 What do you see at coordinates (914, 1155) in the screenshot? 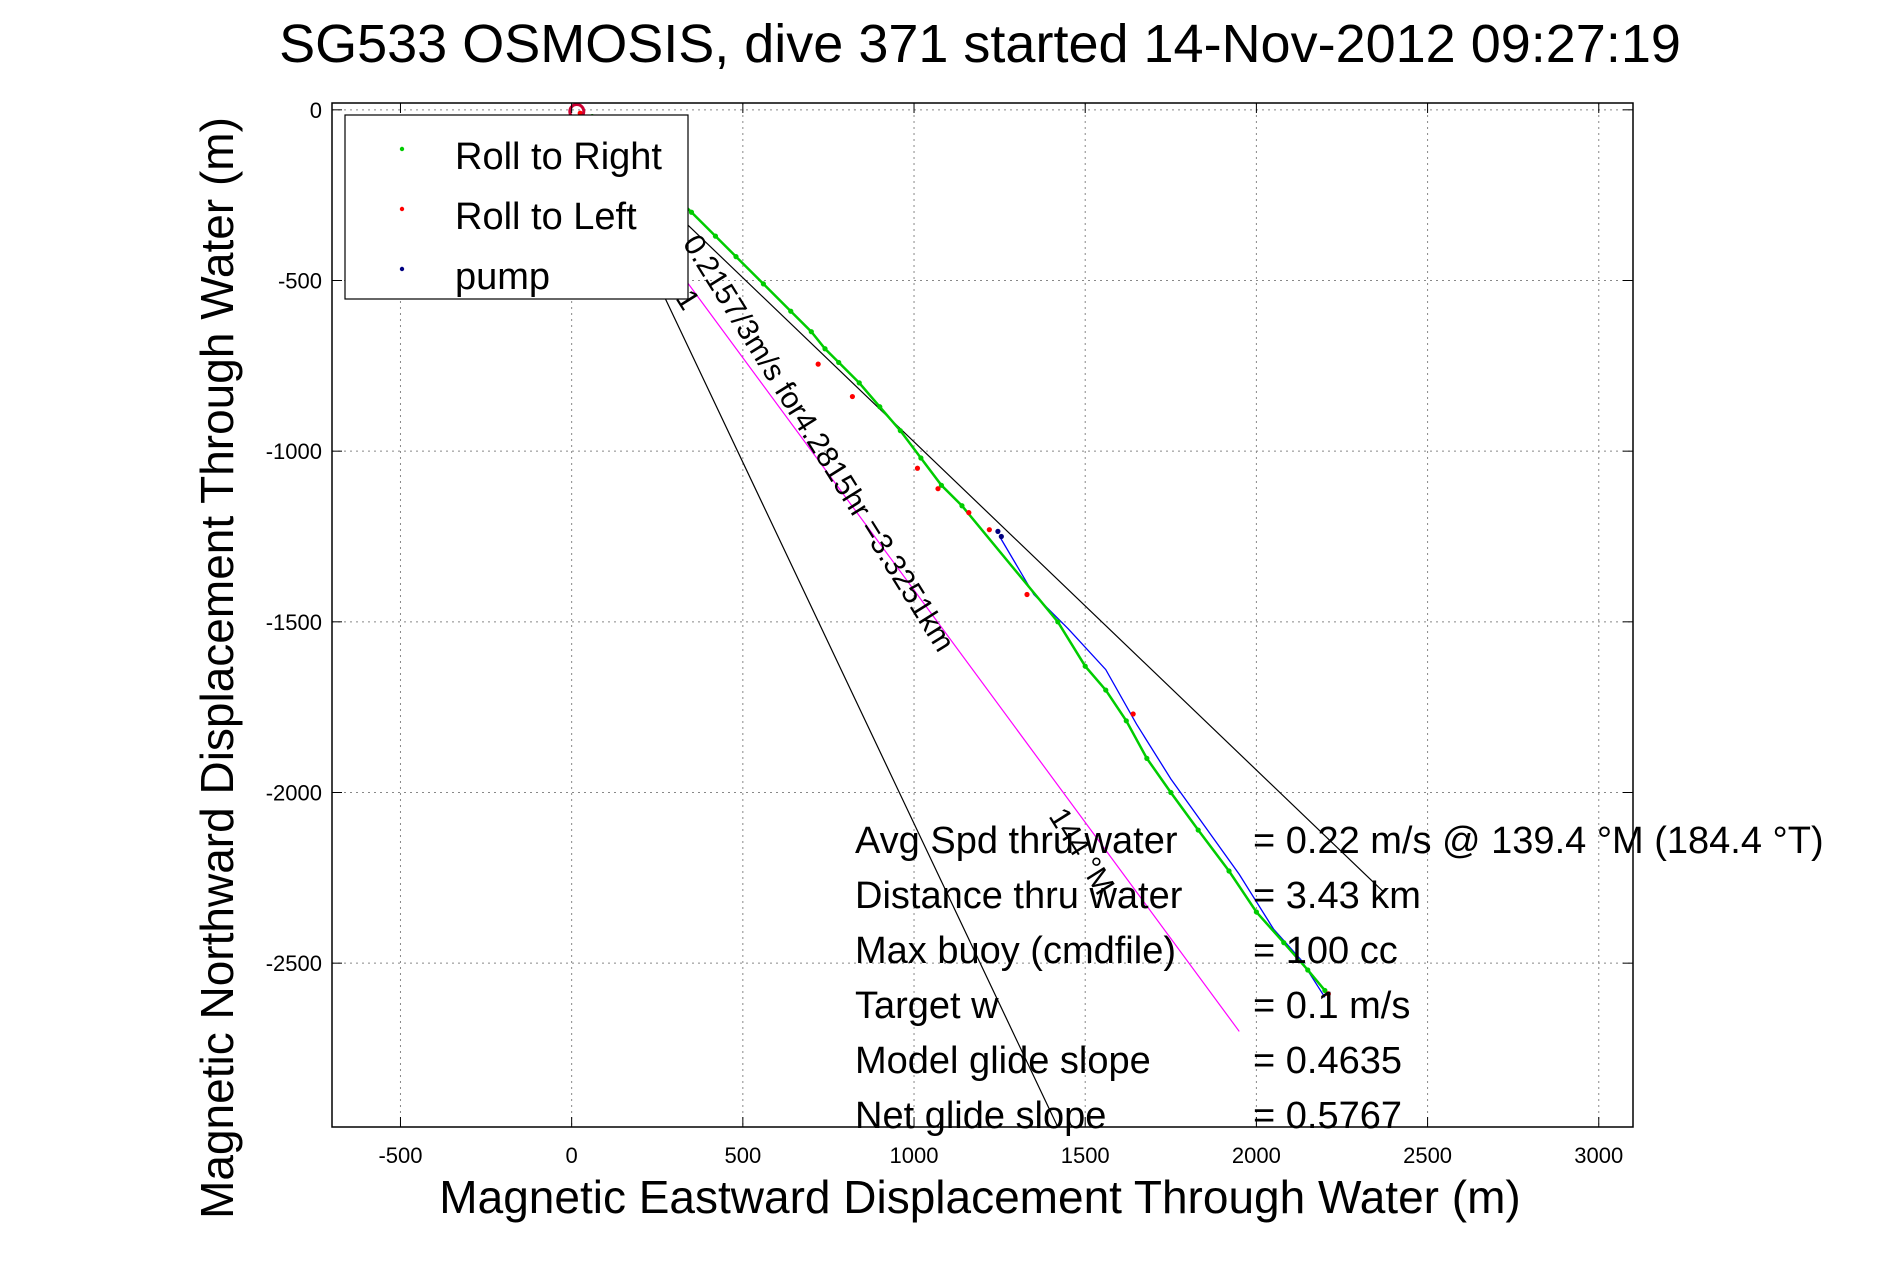
I see `x-tick-label: 1000` at bounding box center [914, 1155].